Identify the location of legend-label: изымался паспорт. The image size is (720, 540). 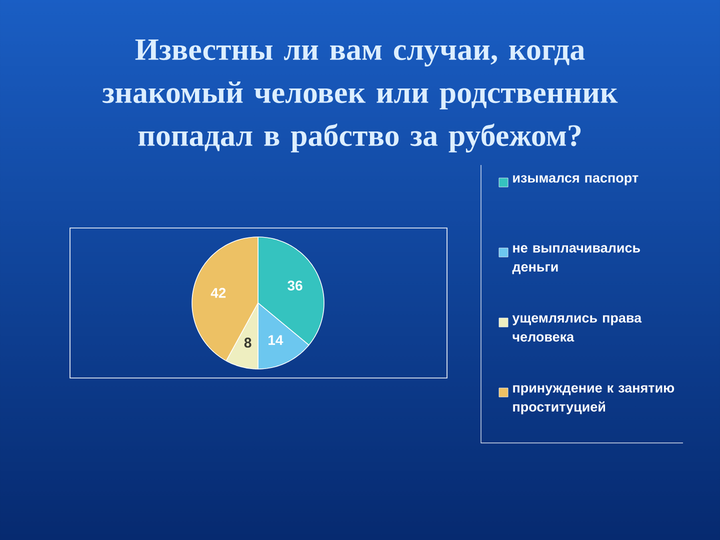
(575, 180).